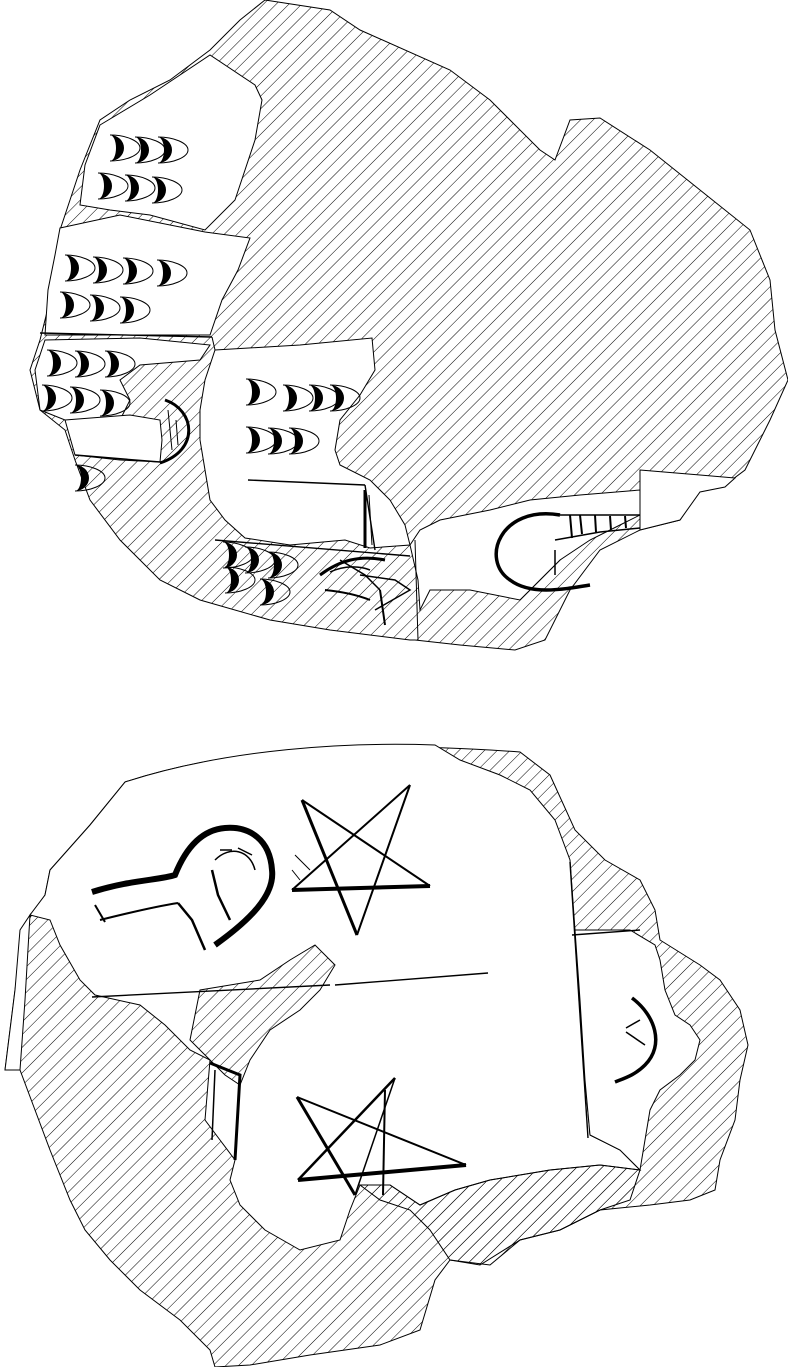 The image size is (788, 1372). I want to click on sign-half-circle, so click(175, 431).